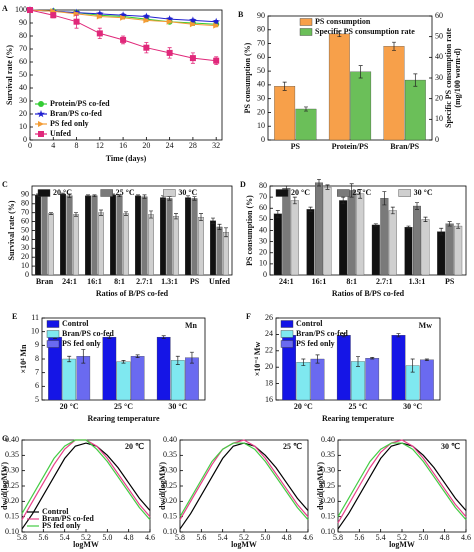 Image resolution: width=474 pixels, height=552 pixels. Describe the element at coordinates (358, 406) in the screenshot. I see `x-tick-label: 25 °C` at that location.